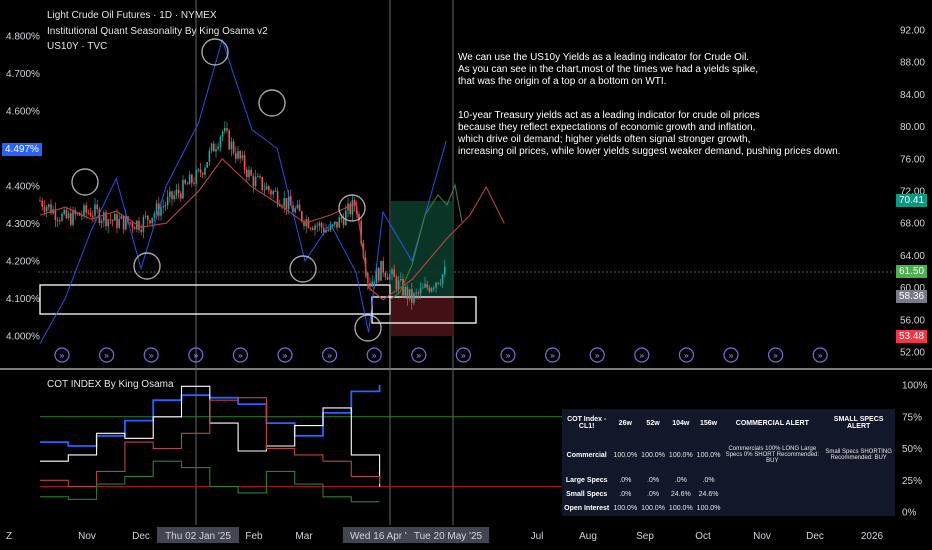 The height and width of the screenshot is (550, 932). Describe the element at coordinates (304, 536) in the screenshot. I see `time-tick-label: Mar` at that location.